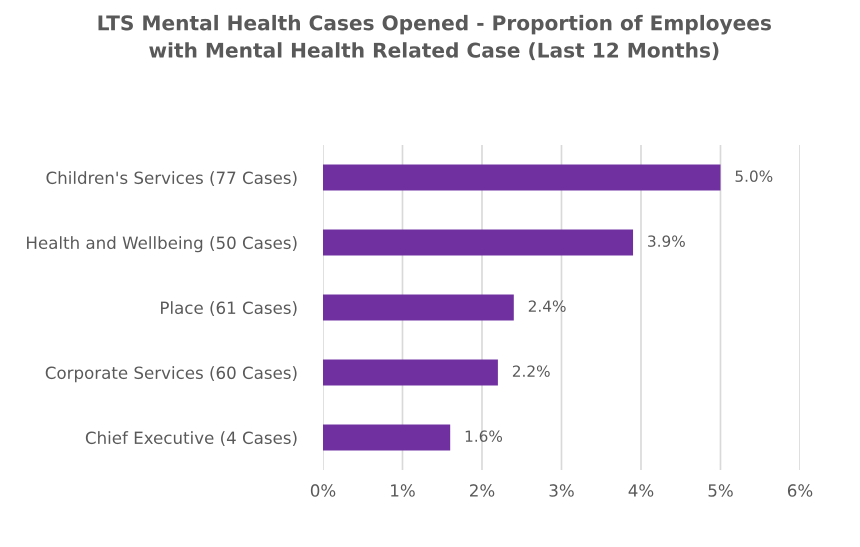 This screenshot has height=547, width=860. I want to click on x-tick-label: 5%, so click(720, 490).